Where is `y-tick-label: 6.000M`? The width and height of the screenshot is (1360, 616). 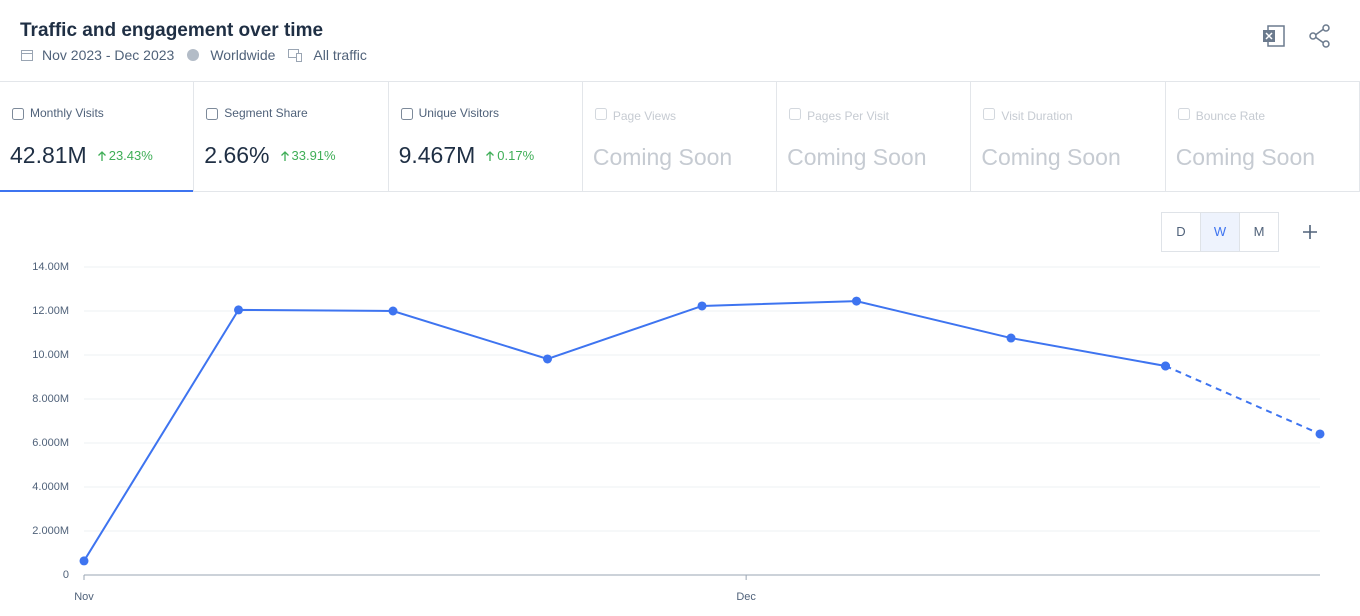
y-tick-label: 6.000M is located at coordinates (50, 443).